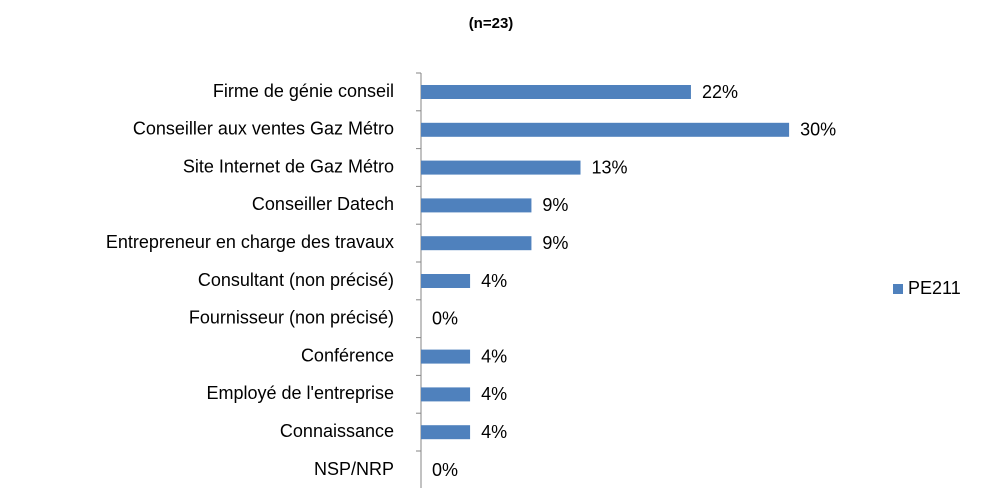  What do you see at coordinates (263, 129) in the screenshot?
I see `category-label: Conseiller aux ventes Gaz Métro` at bounding box center [263, 129].